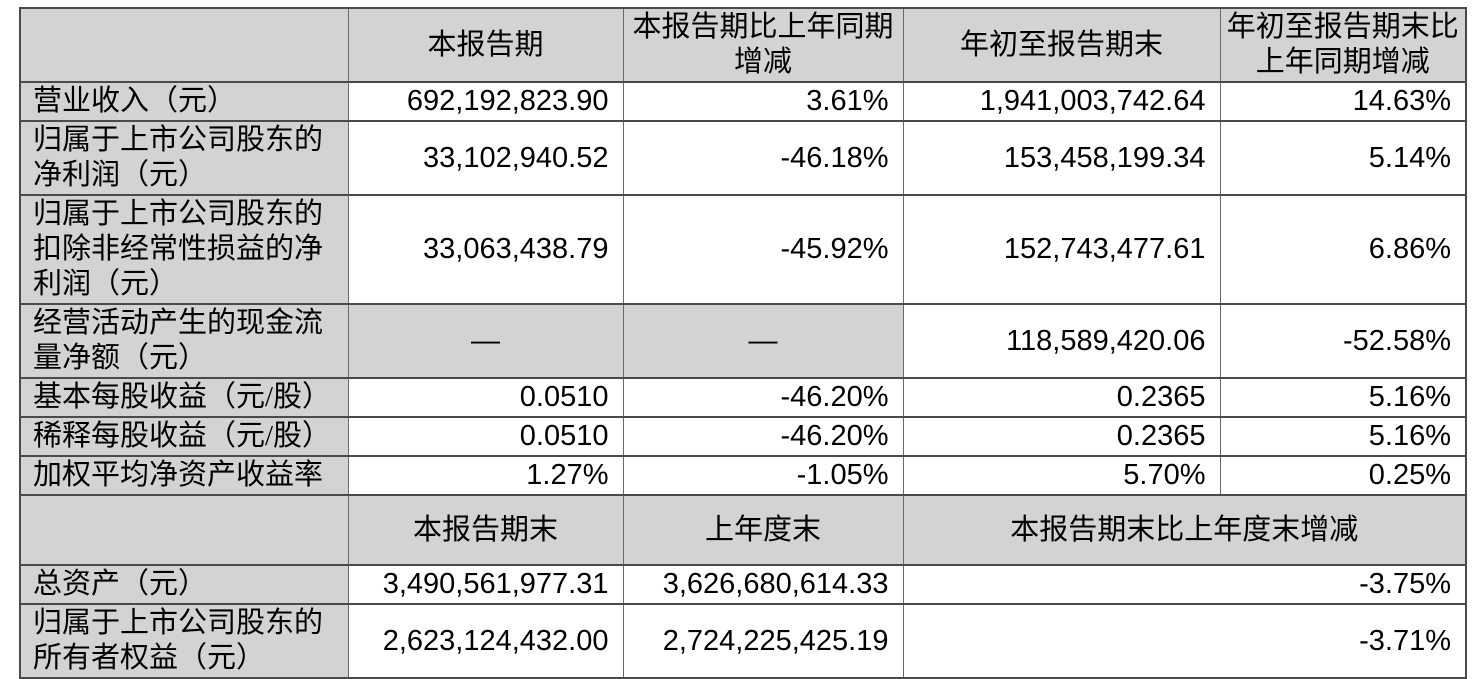 This screenshot has width=1479, height=679. I want to click on metric-label: 总资产（元）, so click(184, 584).